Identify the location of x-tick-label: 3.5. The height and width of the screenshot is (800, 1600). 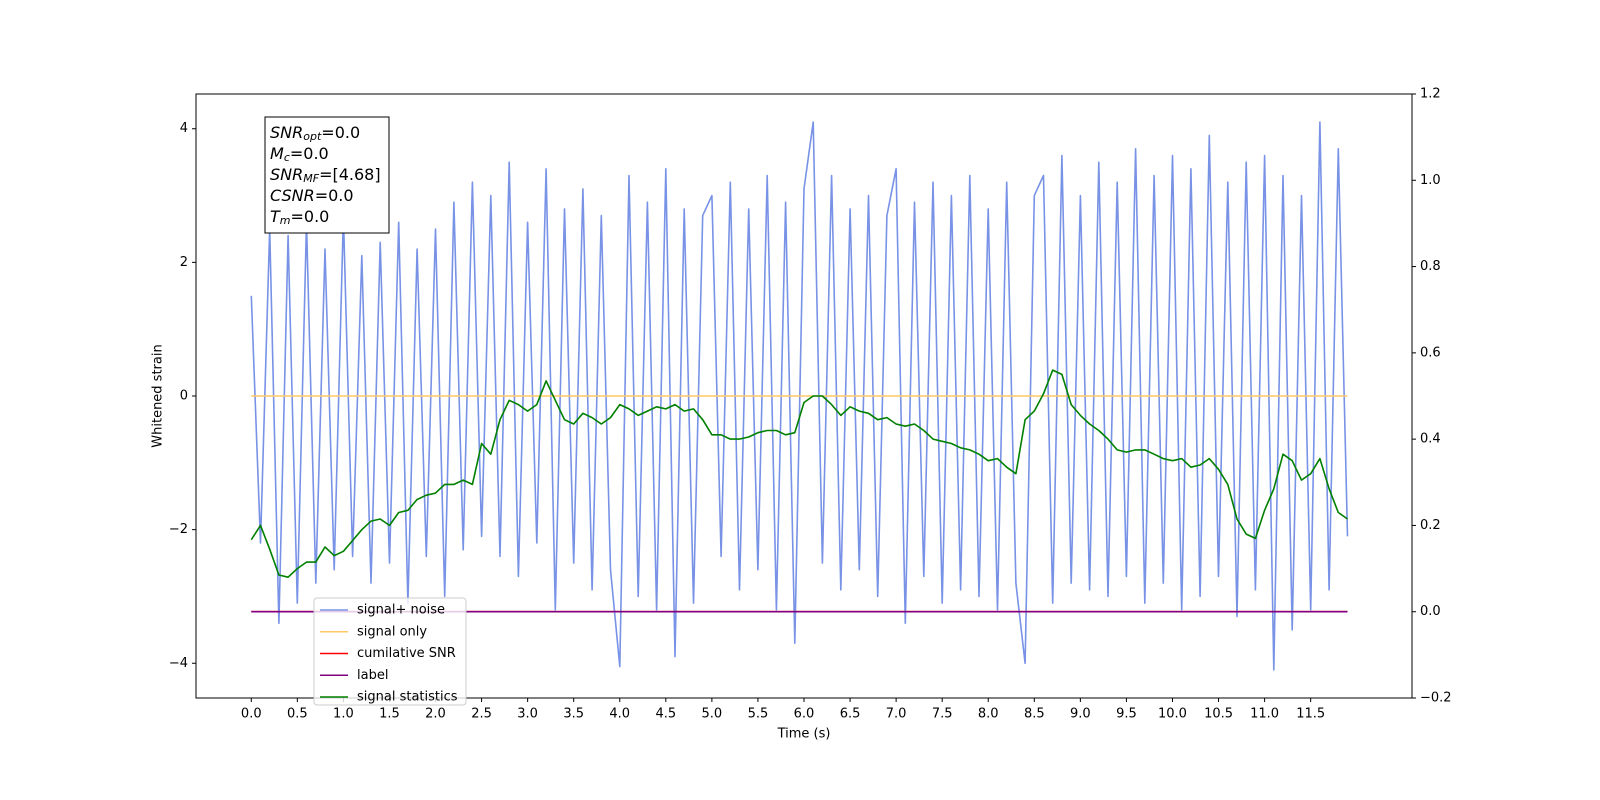
(573, 714).